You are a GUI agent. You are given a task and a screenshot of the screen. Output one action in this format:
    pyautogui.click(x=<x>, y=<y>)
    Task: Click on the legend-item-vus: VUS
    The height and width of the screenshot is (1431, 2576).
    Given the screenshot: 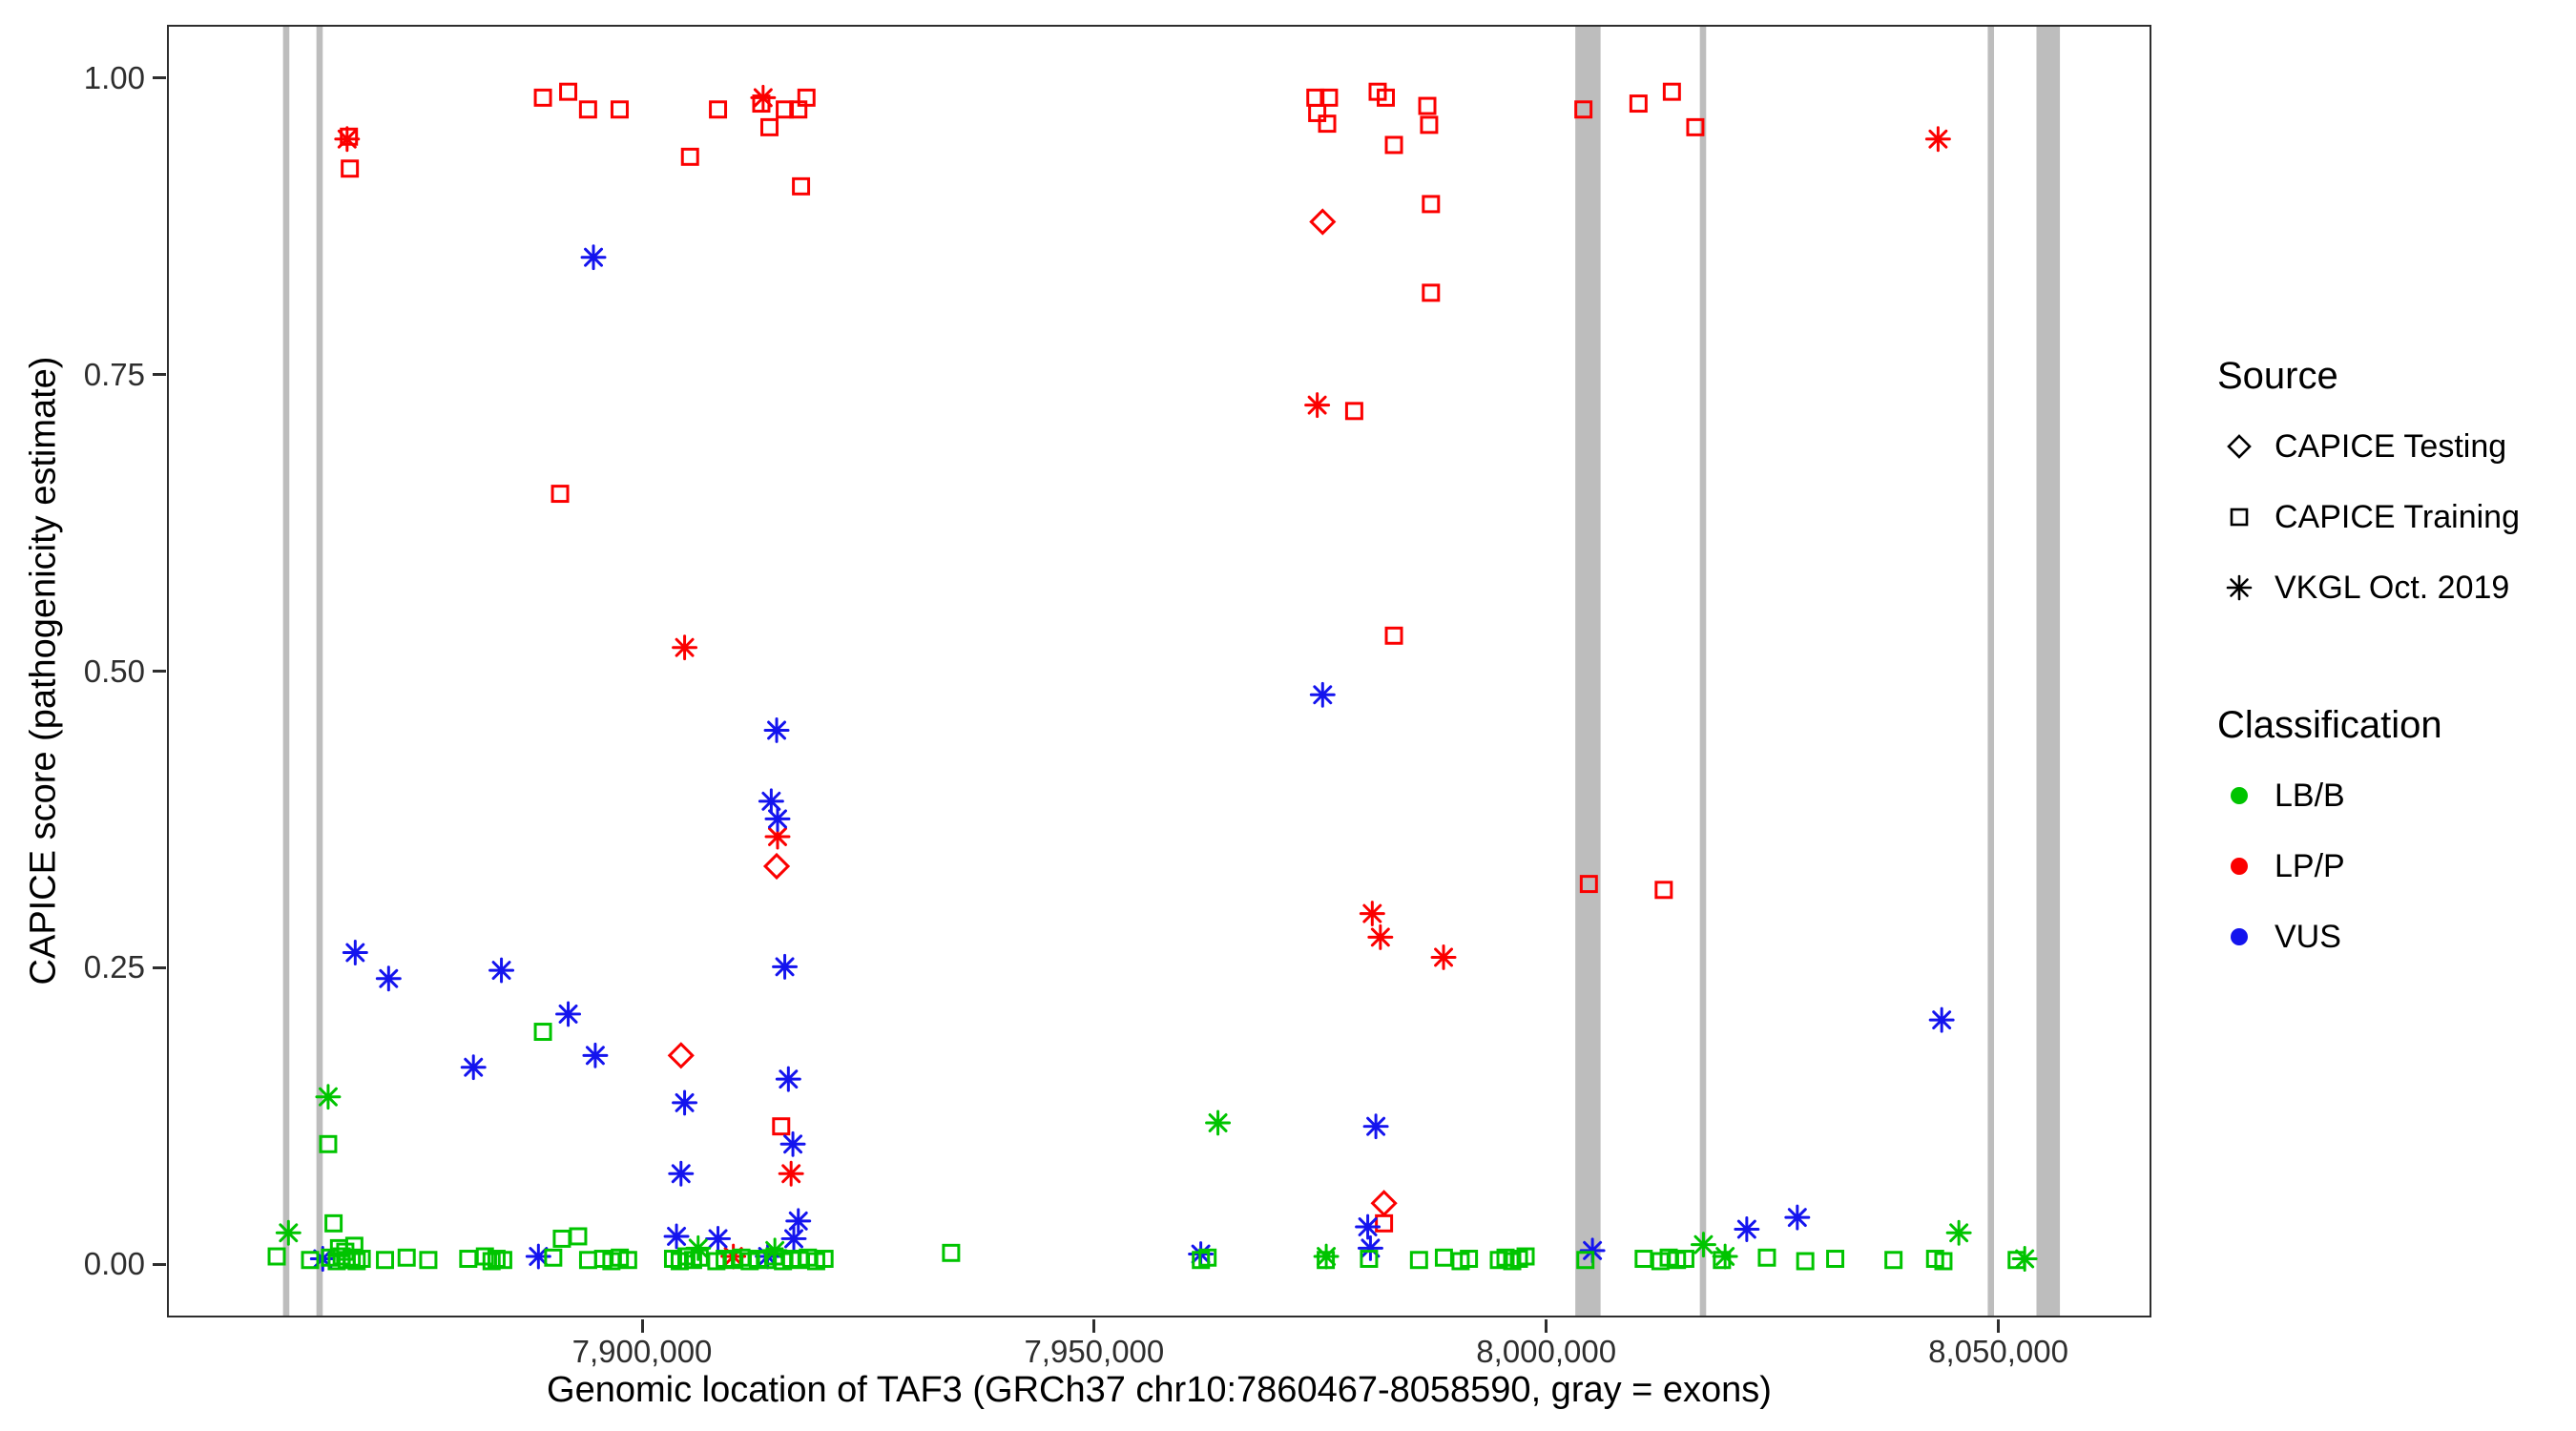 What is the action you would take?
    pyautogui.click(x=2279, y=937)
    